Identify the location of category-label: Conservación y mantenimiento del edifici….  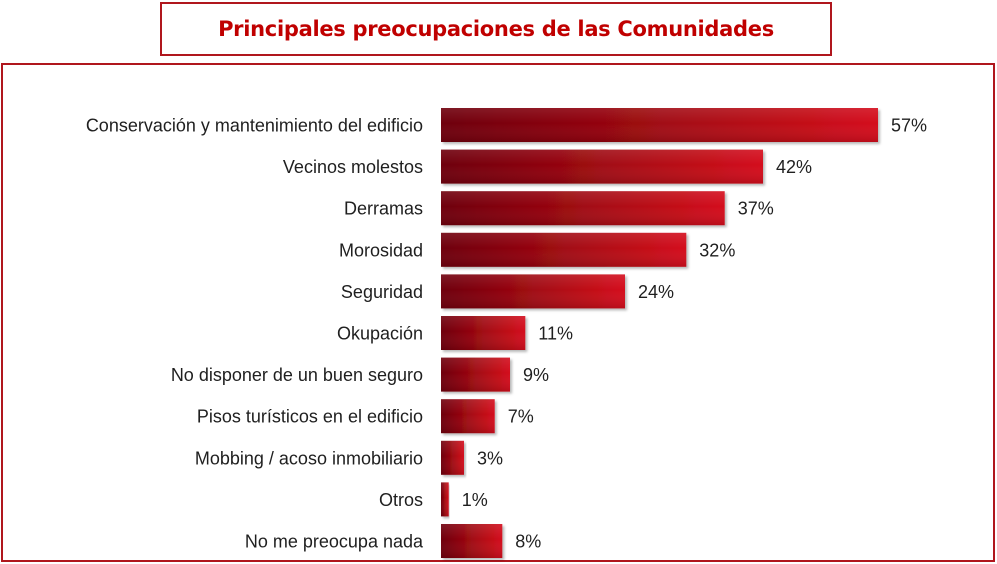
(254, 126).